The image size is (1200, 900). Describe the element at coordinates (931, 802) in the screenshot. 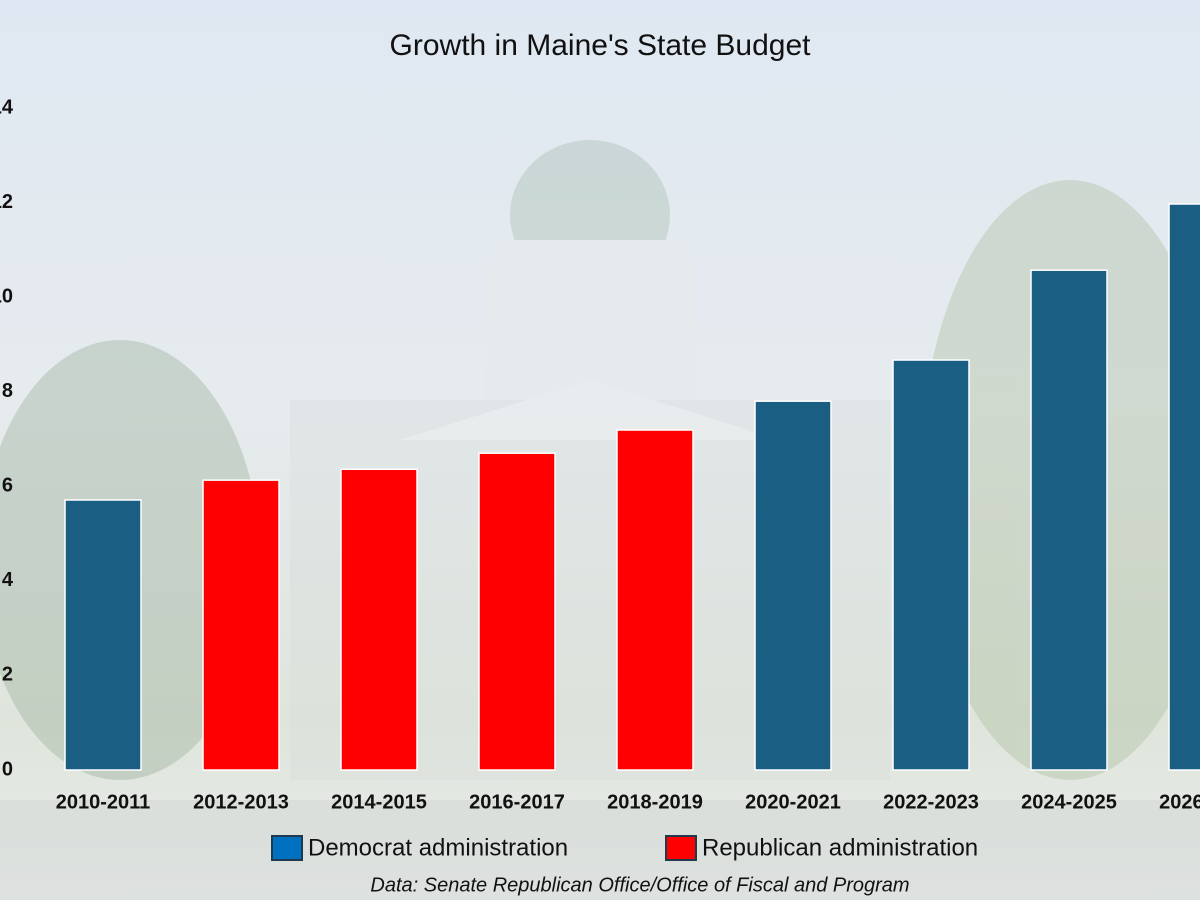

I see `x-tick-label: 2022-2023` at that location.